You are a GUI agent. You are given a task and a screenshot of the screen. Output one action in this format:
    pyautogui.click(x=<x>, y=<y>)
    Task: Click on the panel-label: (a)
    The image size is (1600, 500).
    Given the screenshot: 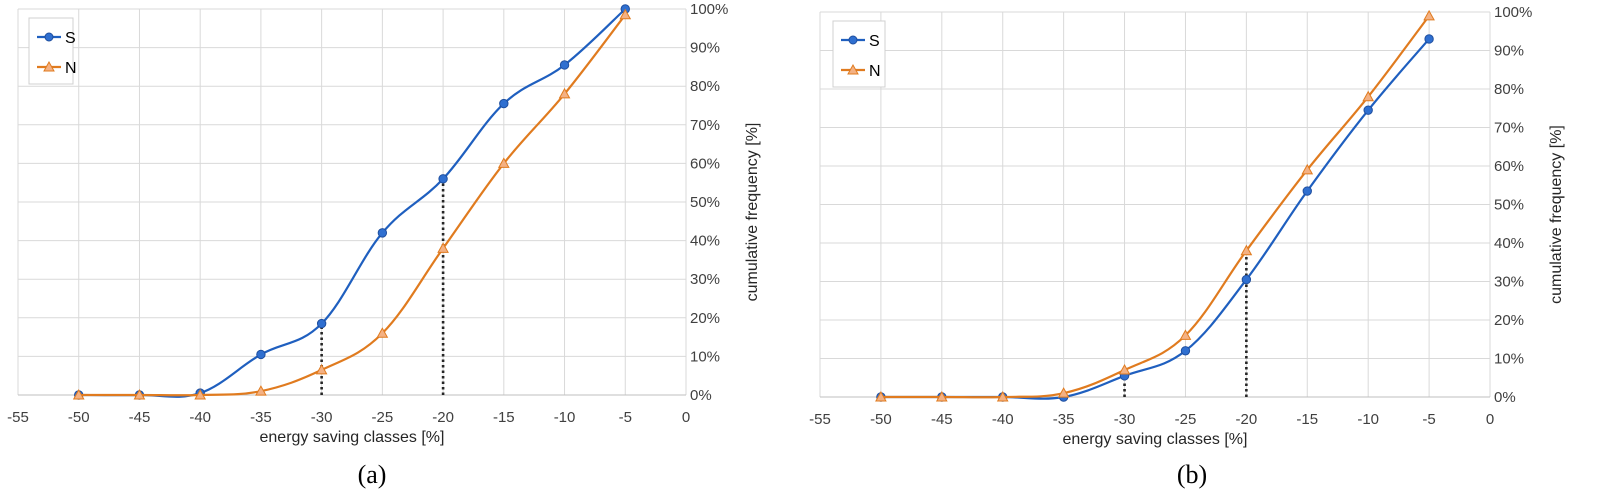 What is the action you would take?
    pyautogui.click(x=372, y=474)
    